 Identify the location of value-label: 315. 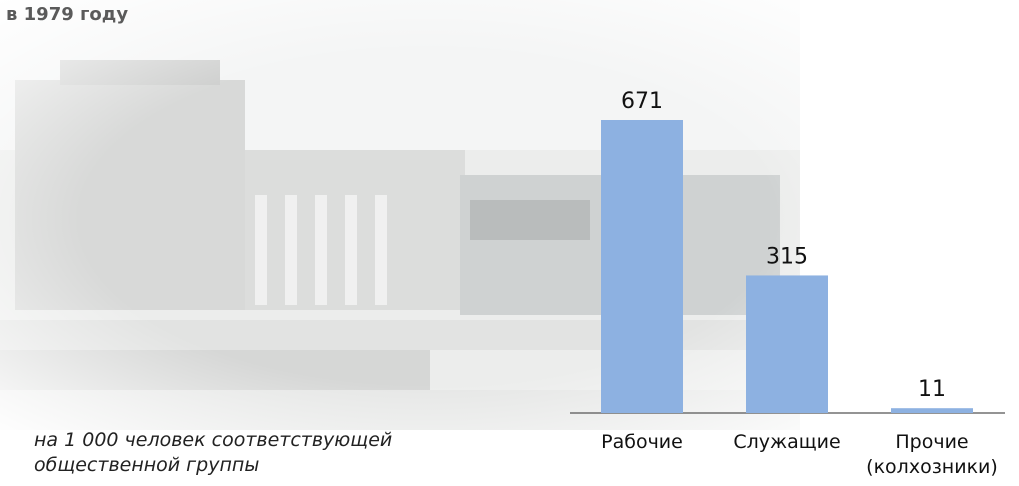
(787, 256).